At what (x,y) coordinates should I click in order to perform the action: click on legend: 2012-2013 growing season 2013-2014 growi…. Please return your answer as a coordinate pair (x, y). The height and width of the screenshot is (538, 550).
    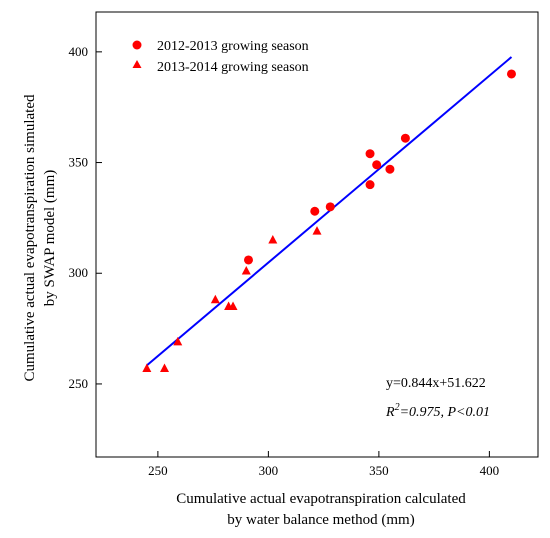
    Looking at the image, I should click on (220, 57).